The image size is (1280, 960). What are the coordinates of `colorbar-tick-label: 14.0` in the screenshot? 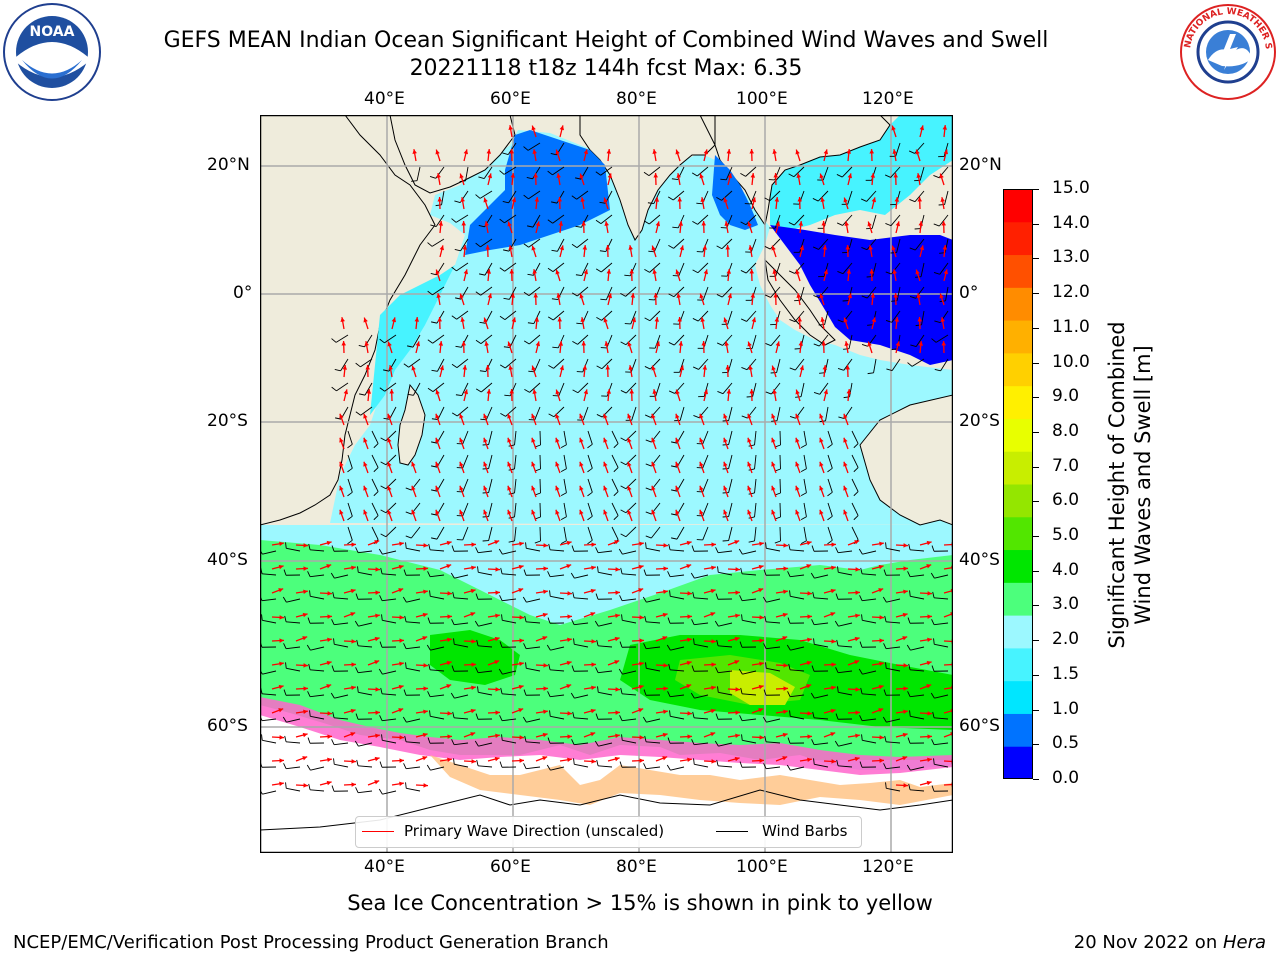 It's located at (1071, 222).